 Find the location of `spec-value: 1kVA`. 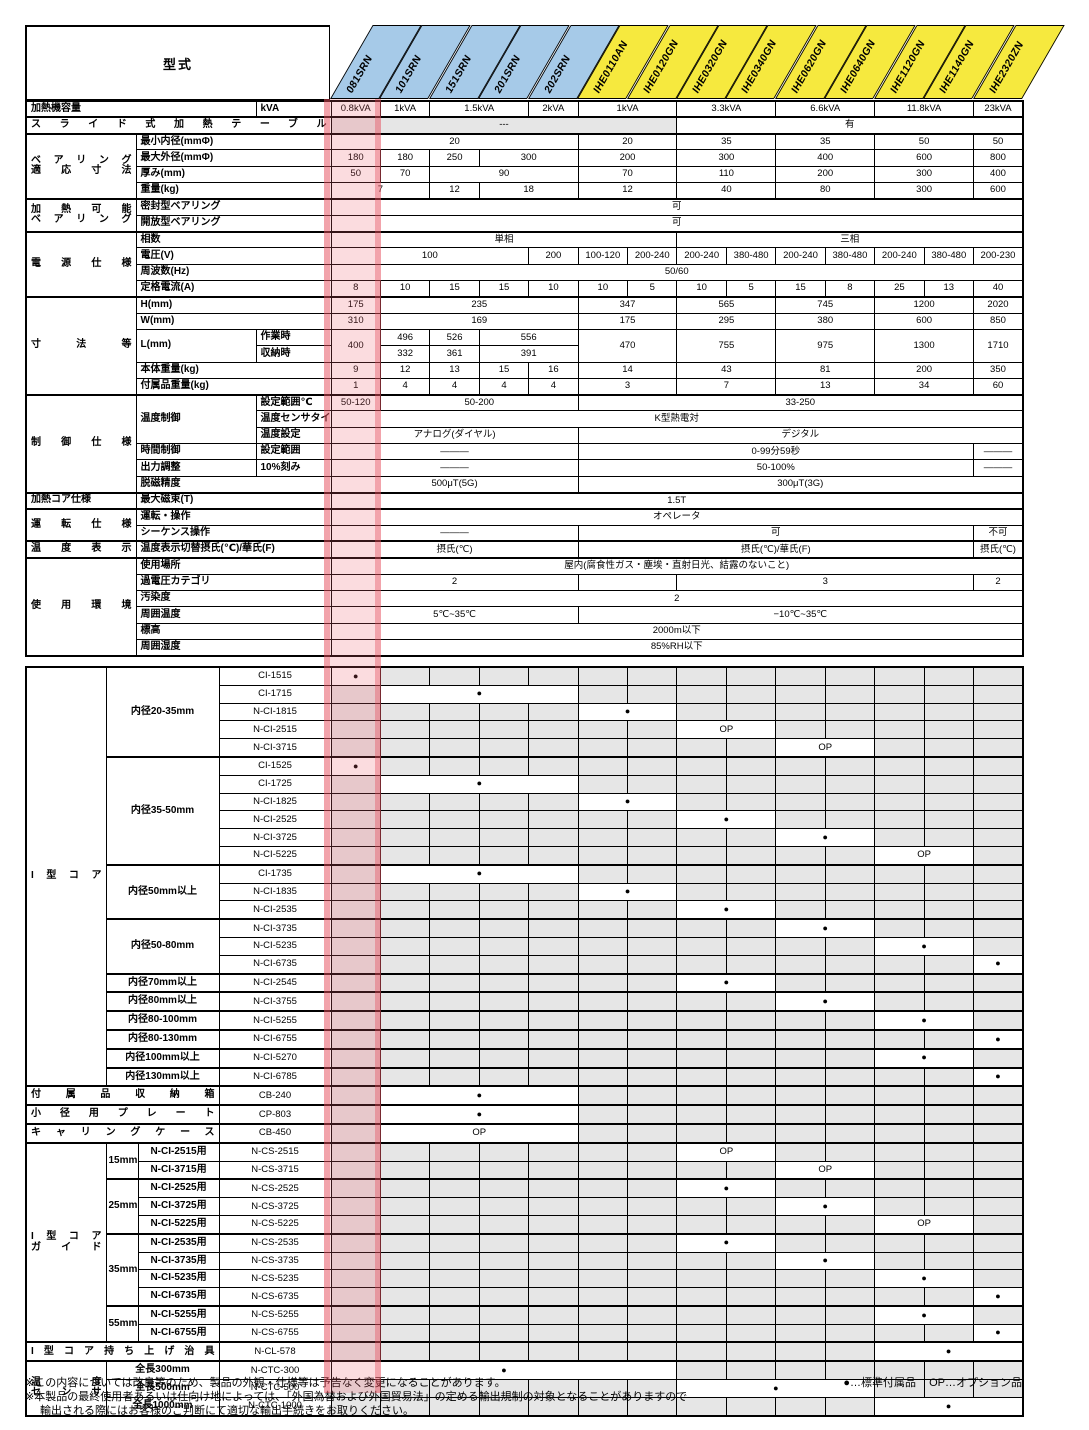

spec-value: 1kVA is located at coordinates (627, 108).